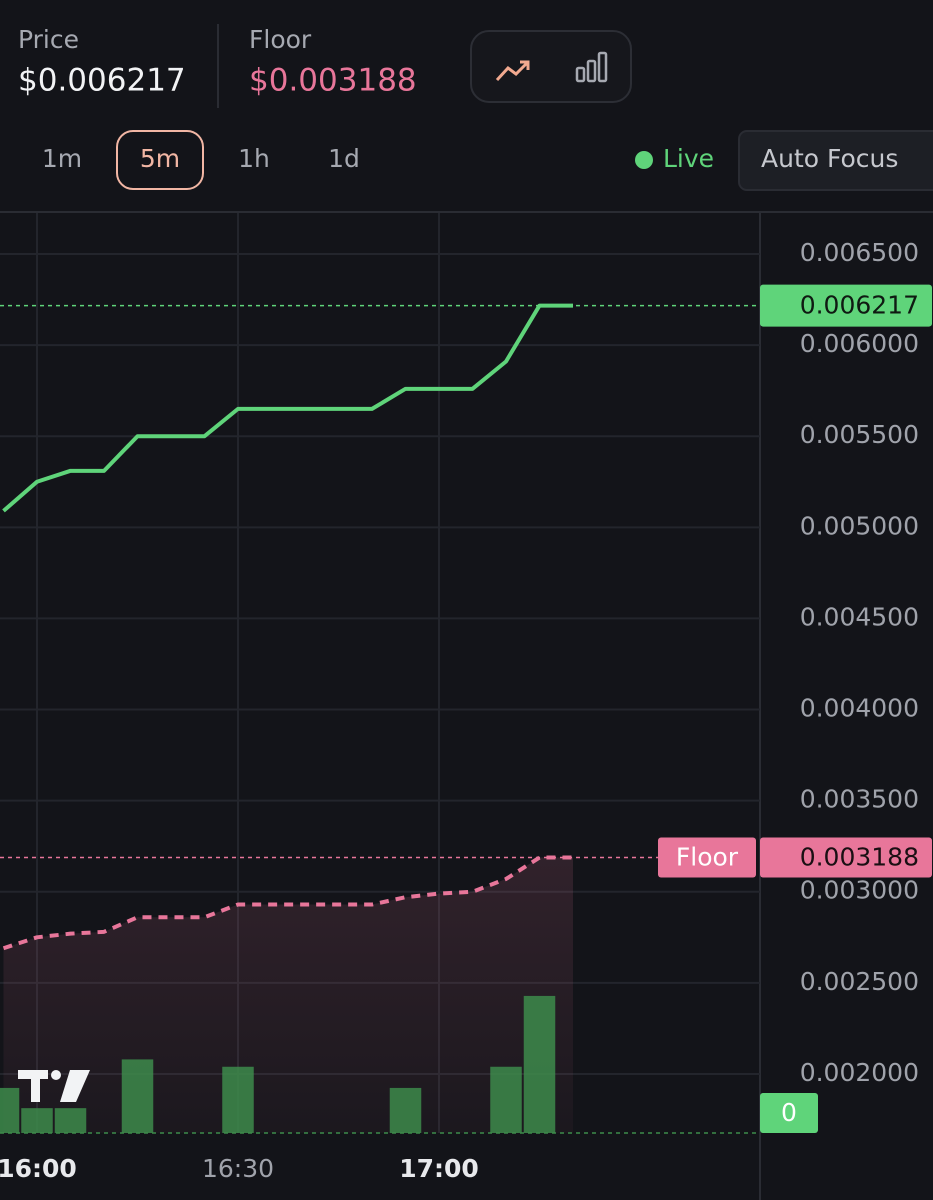 The width and height of the screenshot is (933, 1200). I want to click on floor-name-tag, so click(707, 857).